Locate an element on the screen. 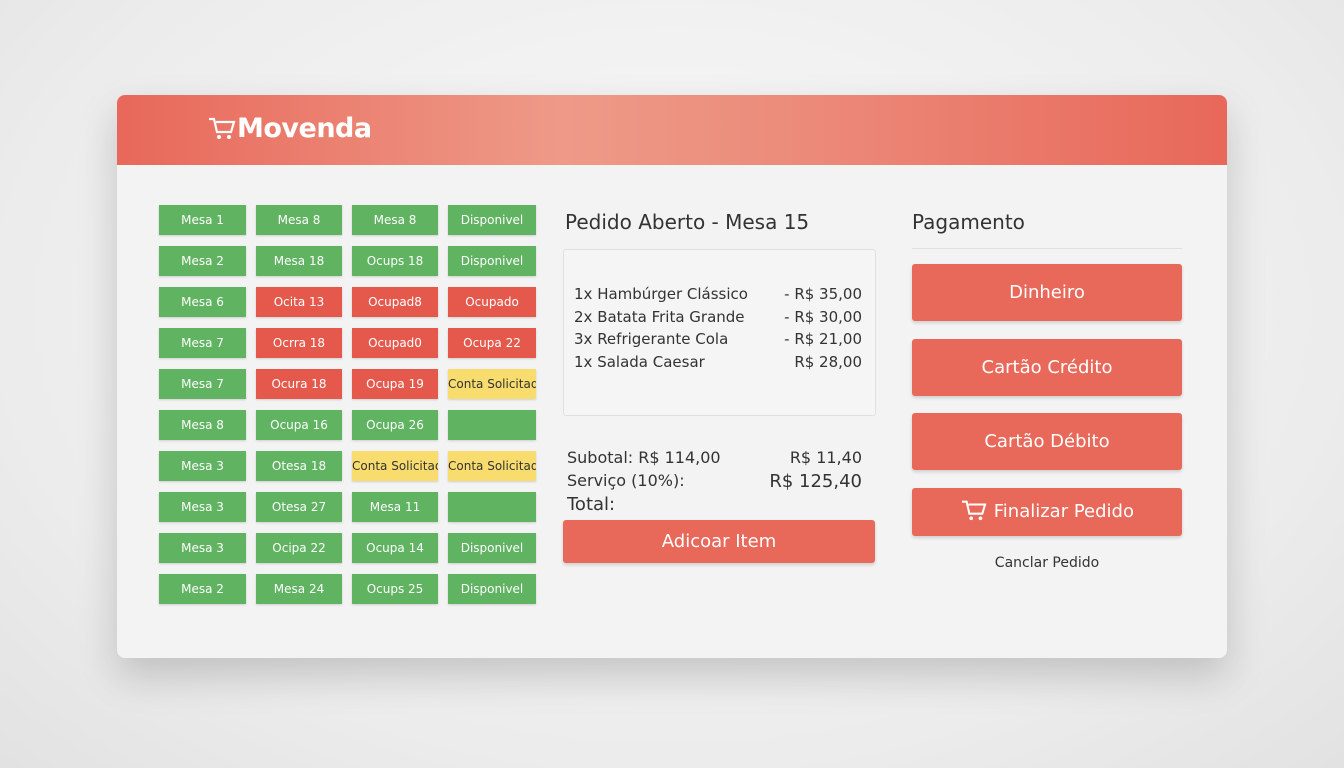 The width and height of the screenshot is (1344, 768). total-label: Serviço (10%): is located at coordinates (626, 480).